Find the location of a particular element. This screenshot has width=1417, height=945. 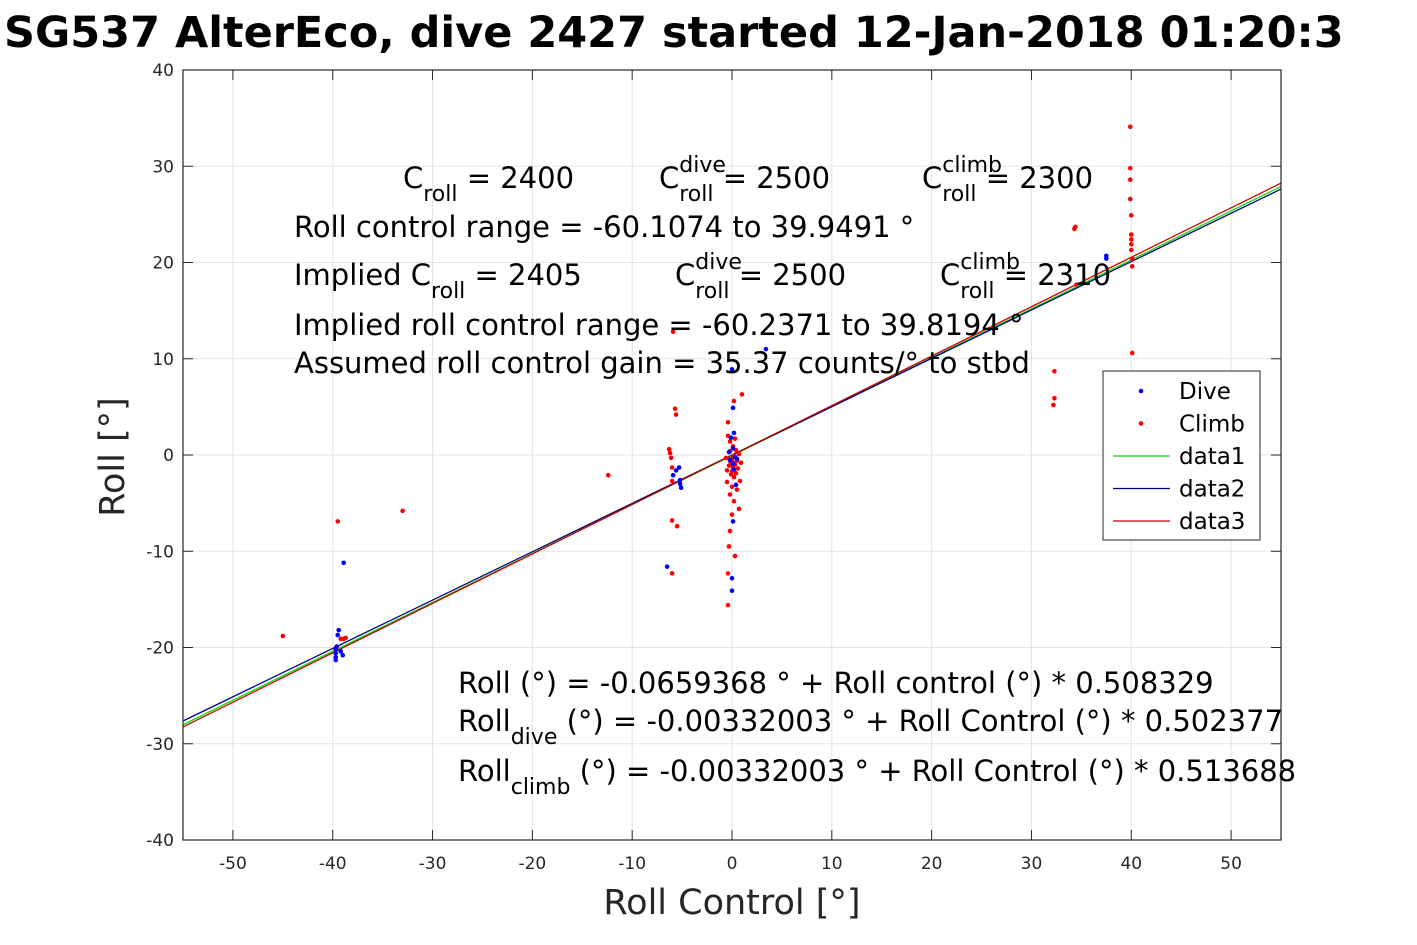

x-tick-label: -20 is located at coordinates (532, 864).